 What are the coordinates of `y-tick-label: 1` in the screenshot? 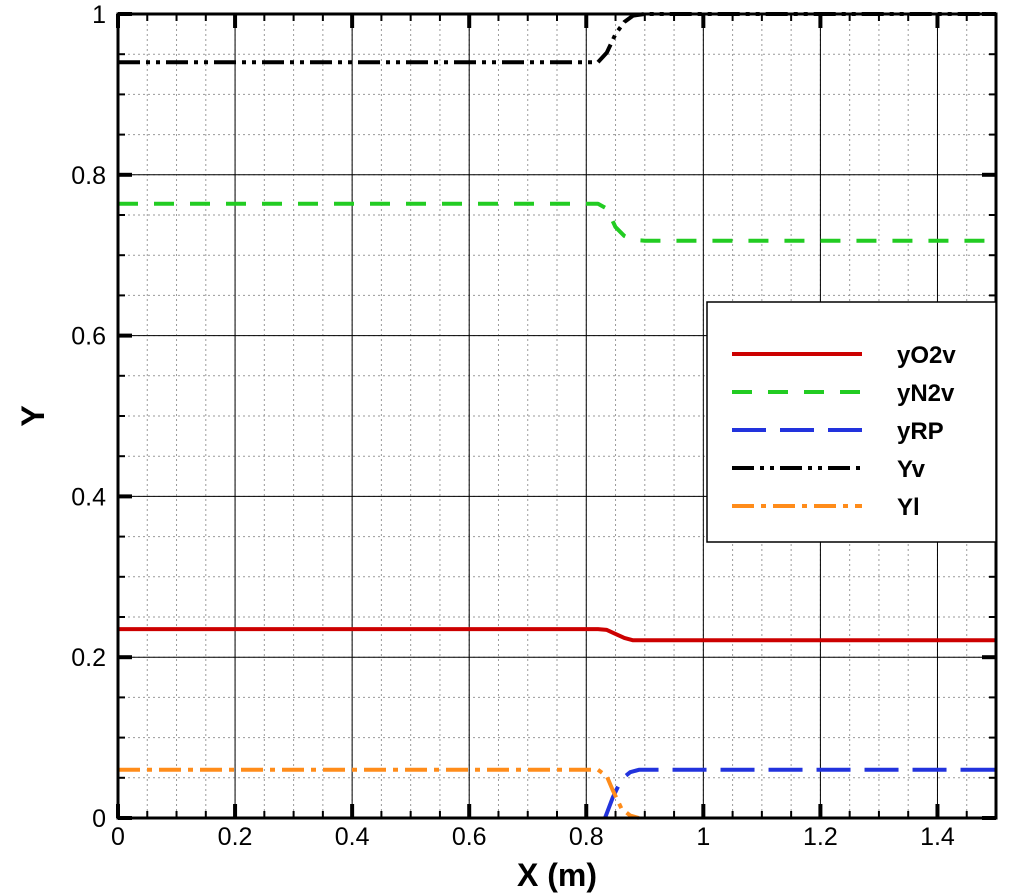 It's located at (99, 15).